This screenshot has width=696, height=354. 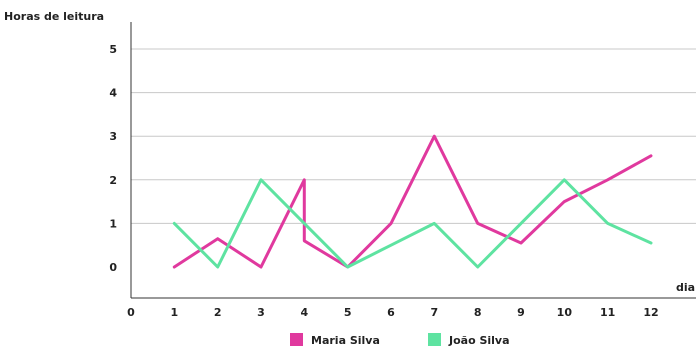 What do you see at coordinates (113, 223) in the screenshot?
I see `y-tick-label: 1` at bounding box center [113, 223].